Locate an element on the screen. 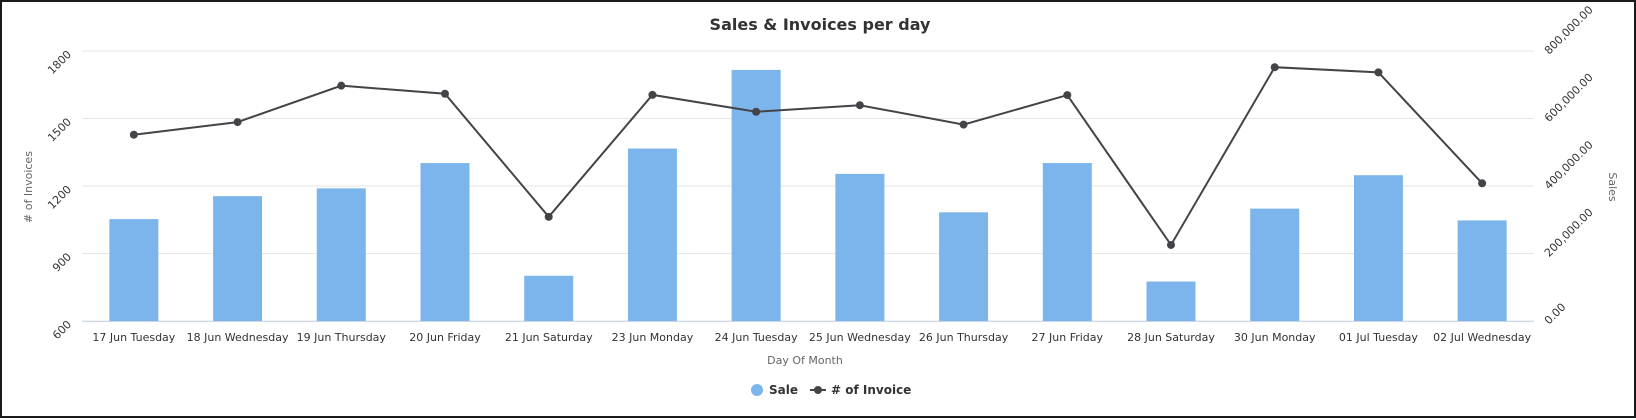  x-tick-label: 21 Jun Saturday is located at coordinates (549, 337).